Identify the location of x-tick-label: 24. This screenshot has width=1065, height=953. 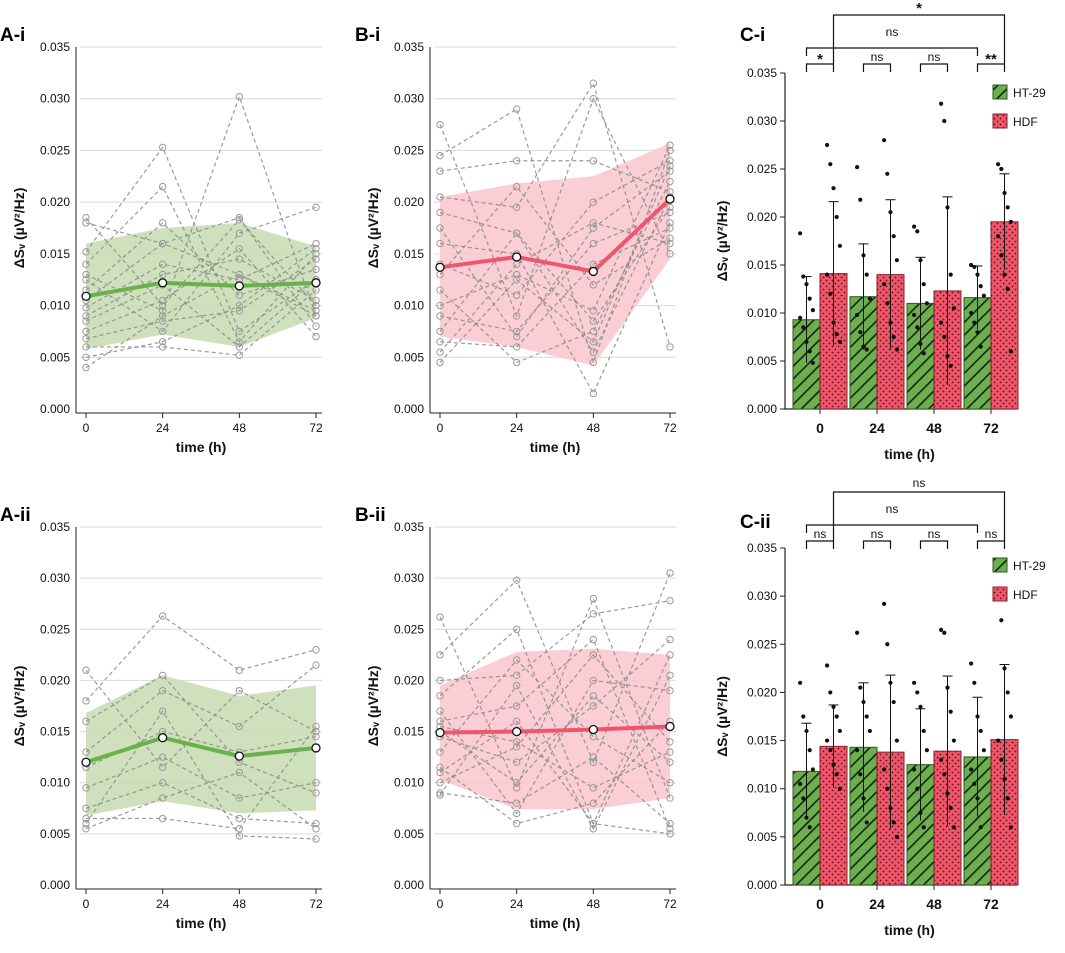
(163, 428).